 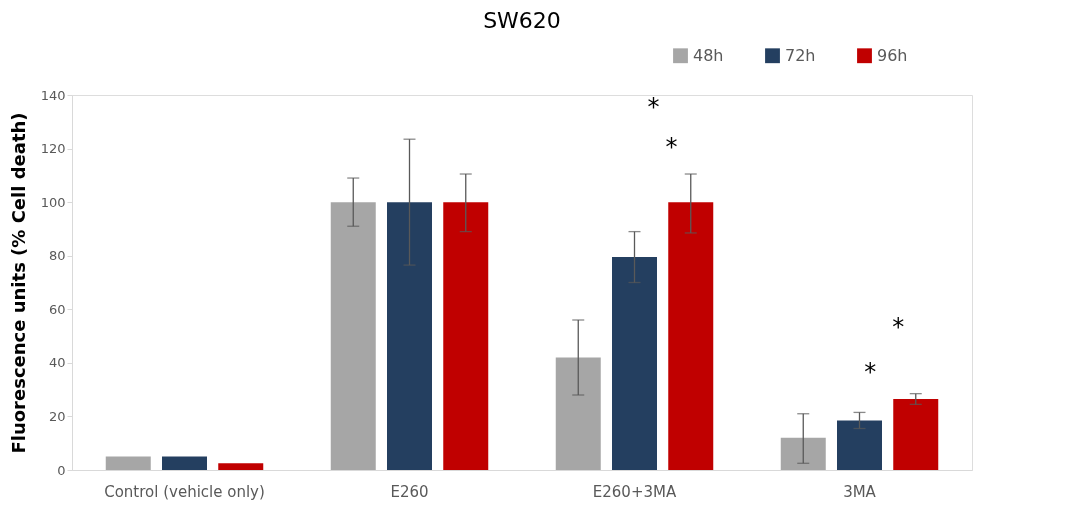 What do you see at coordinates (892, 55) in the screenshot?
I see `legend-label: 96h` at bounding box center [892, 55].